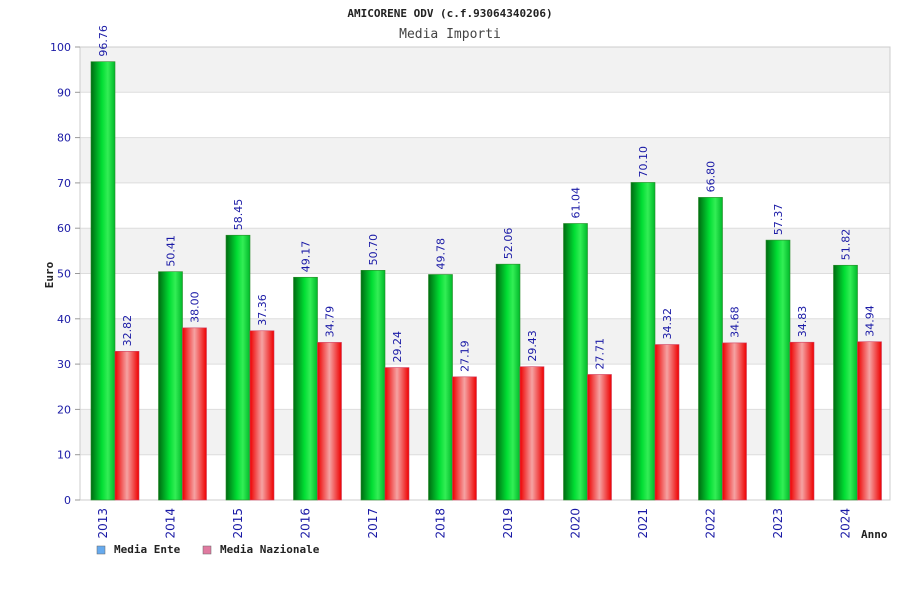  Describe the element at coordinates (874, 534) in the screenshot. I see `x-axis-label: Anno` at that location.